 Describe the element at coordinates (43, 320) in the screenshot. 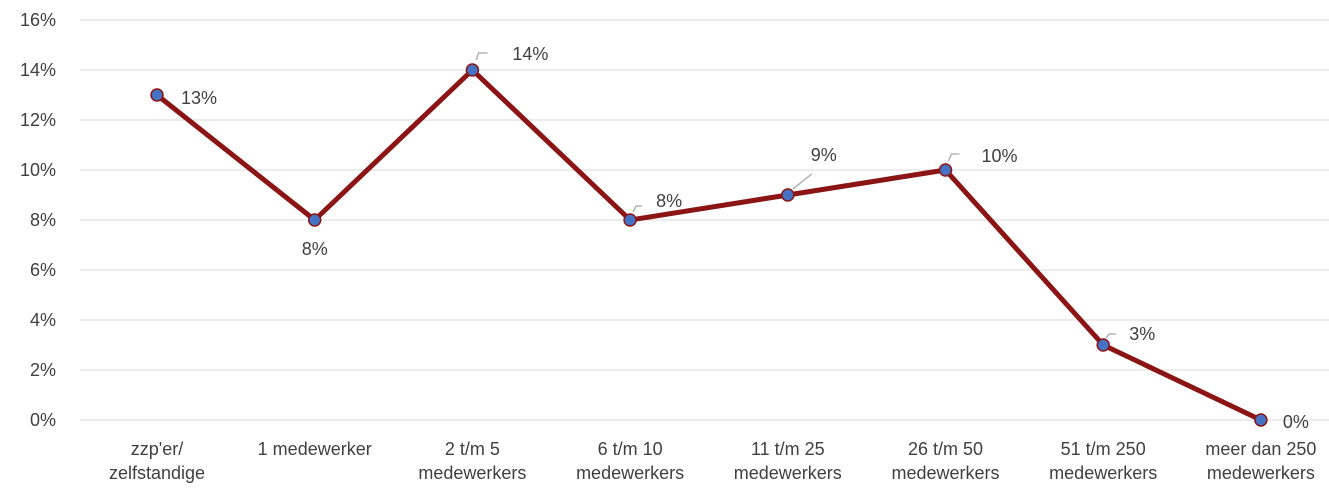

I see `y-tick-label: 4%` at that location.